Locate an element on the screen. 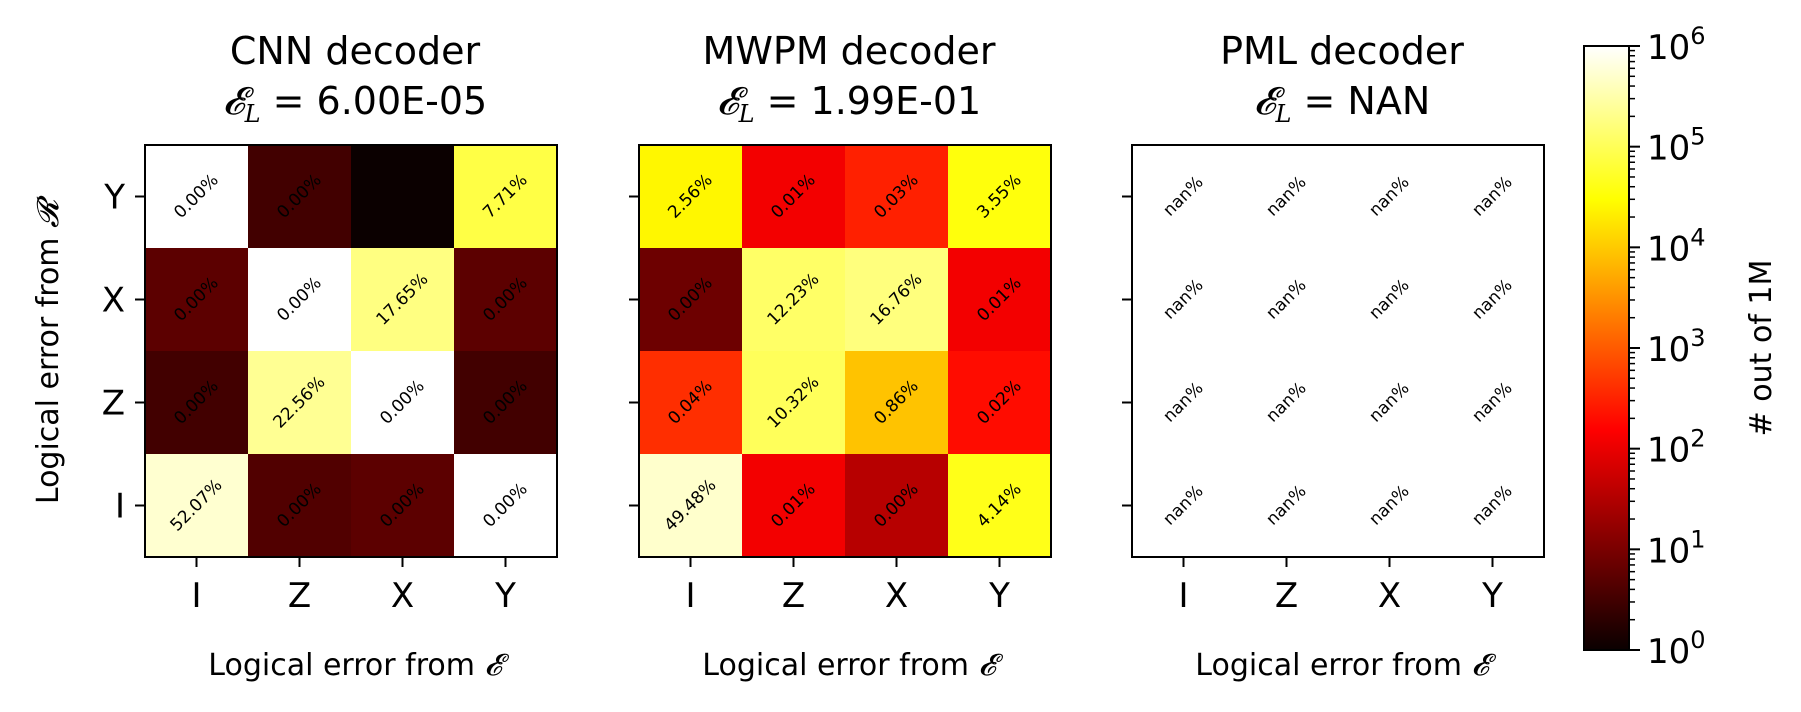 The height and width of the screenshot is (712, 1801). plot-area is located at coordinates (1338, 351).